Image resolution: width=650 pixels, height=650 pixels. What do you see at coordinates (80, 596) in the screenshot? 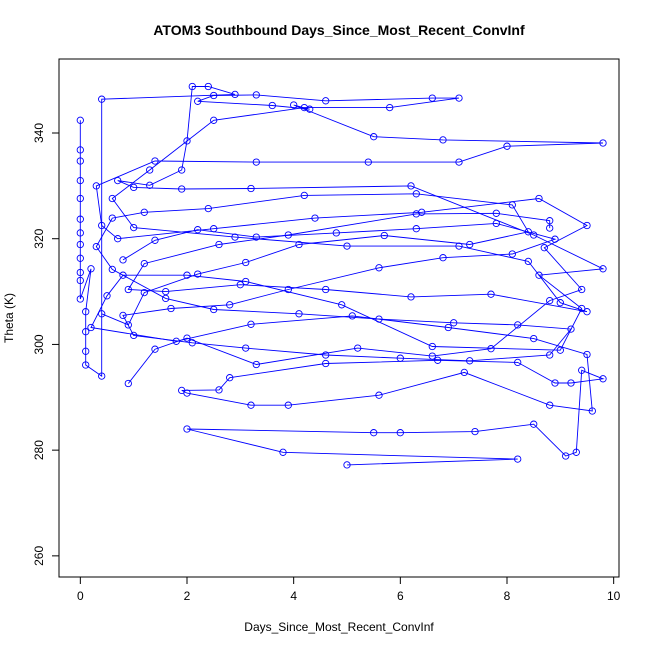
I see `x-tick-label: 0` at bounding box center [80, 596].